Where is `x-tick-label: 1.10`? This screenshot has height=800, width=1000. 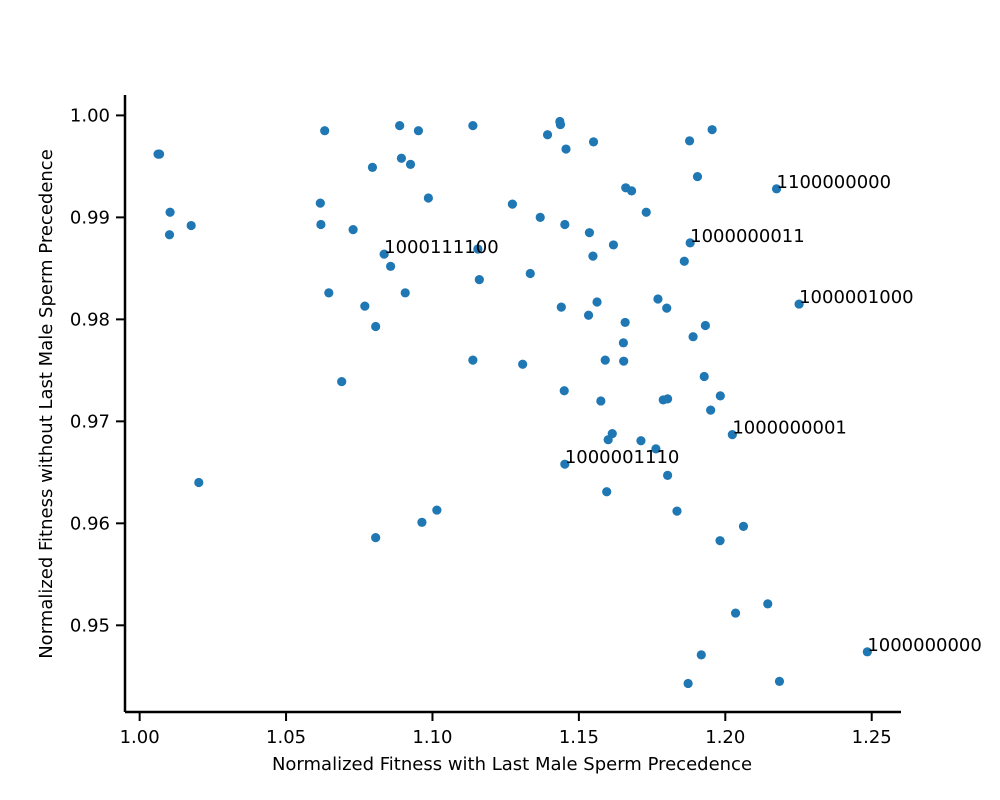 x-tick-label: 1.10 is located at coordinates (432, 737).